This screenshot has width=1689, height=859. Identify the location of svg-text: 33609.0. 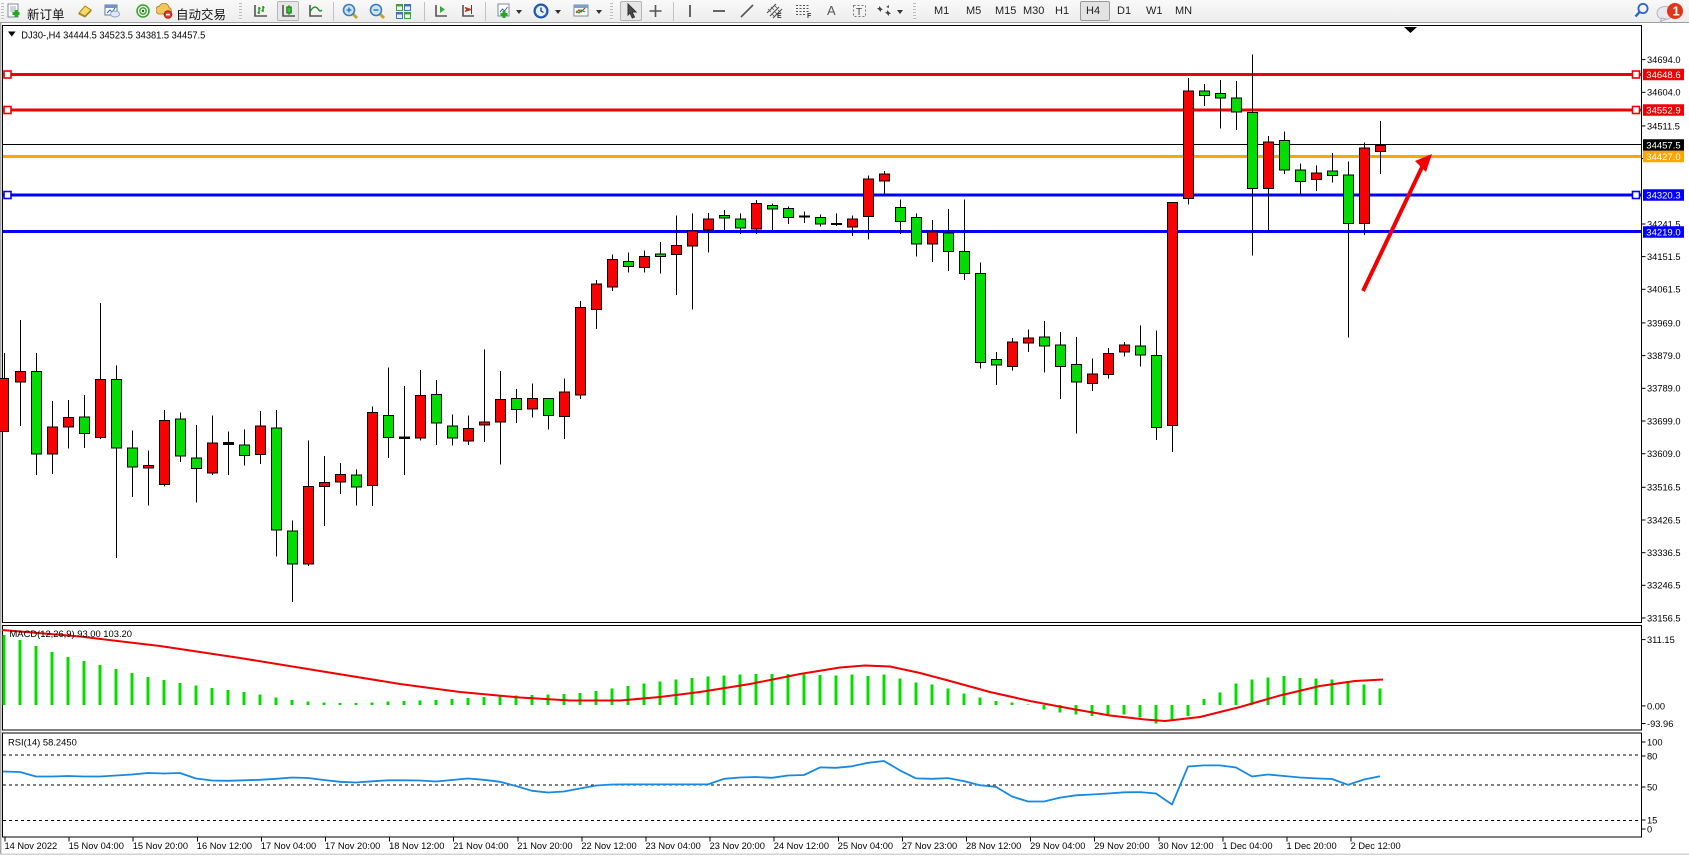
(1664, 454).